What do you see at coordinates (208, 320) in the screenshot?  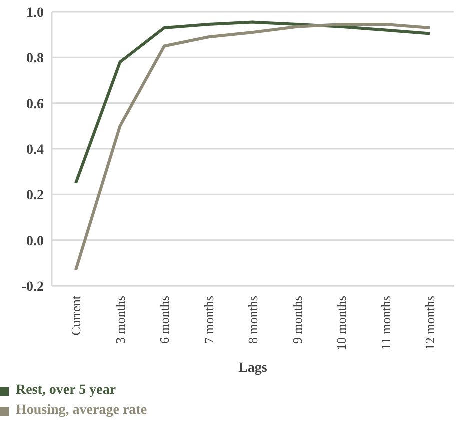 I see `x-tick-label: 7 months` at bounding box center [208, 320].